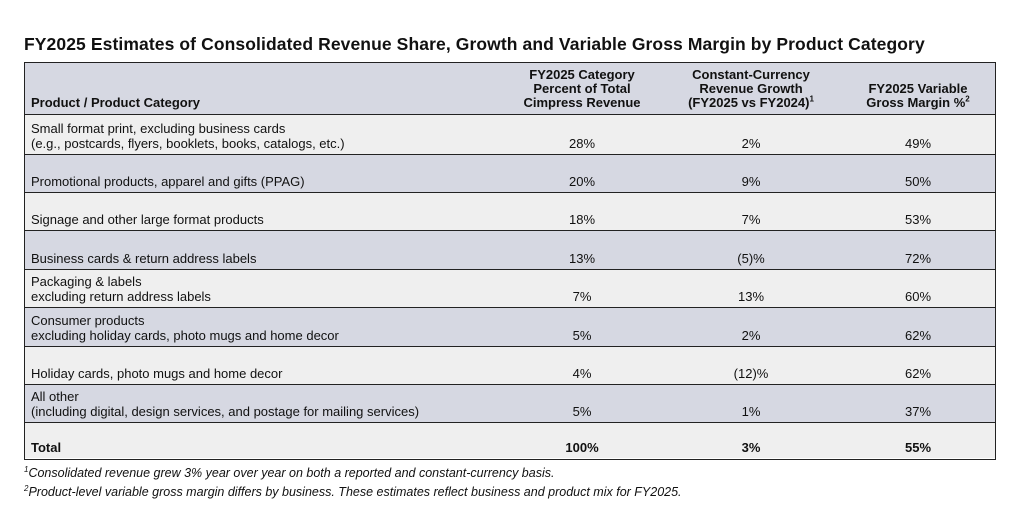 Image resolution: width=1024 pixels, height=528 pixels. Describe the element at coordinates (510, 440) in the screenshot. I see `total-row: Total 100% 3% 55%` at that location.